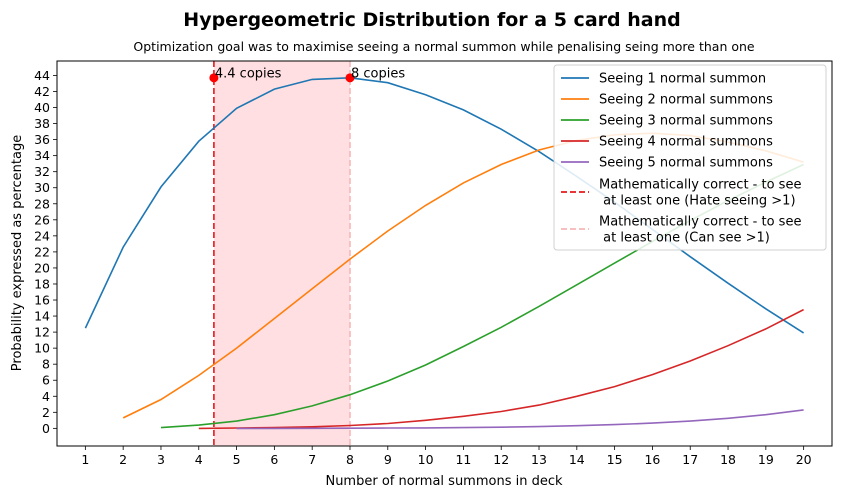 The width and height of the screenshot is (842, 498). Describe the element at coordinates (728, 459) in the screenshot. I see `x-tick-label: 18` at that location.